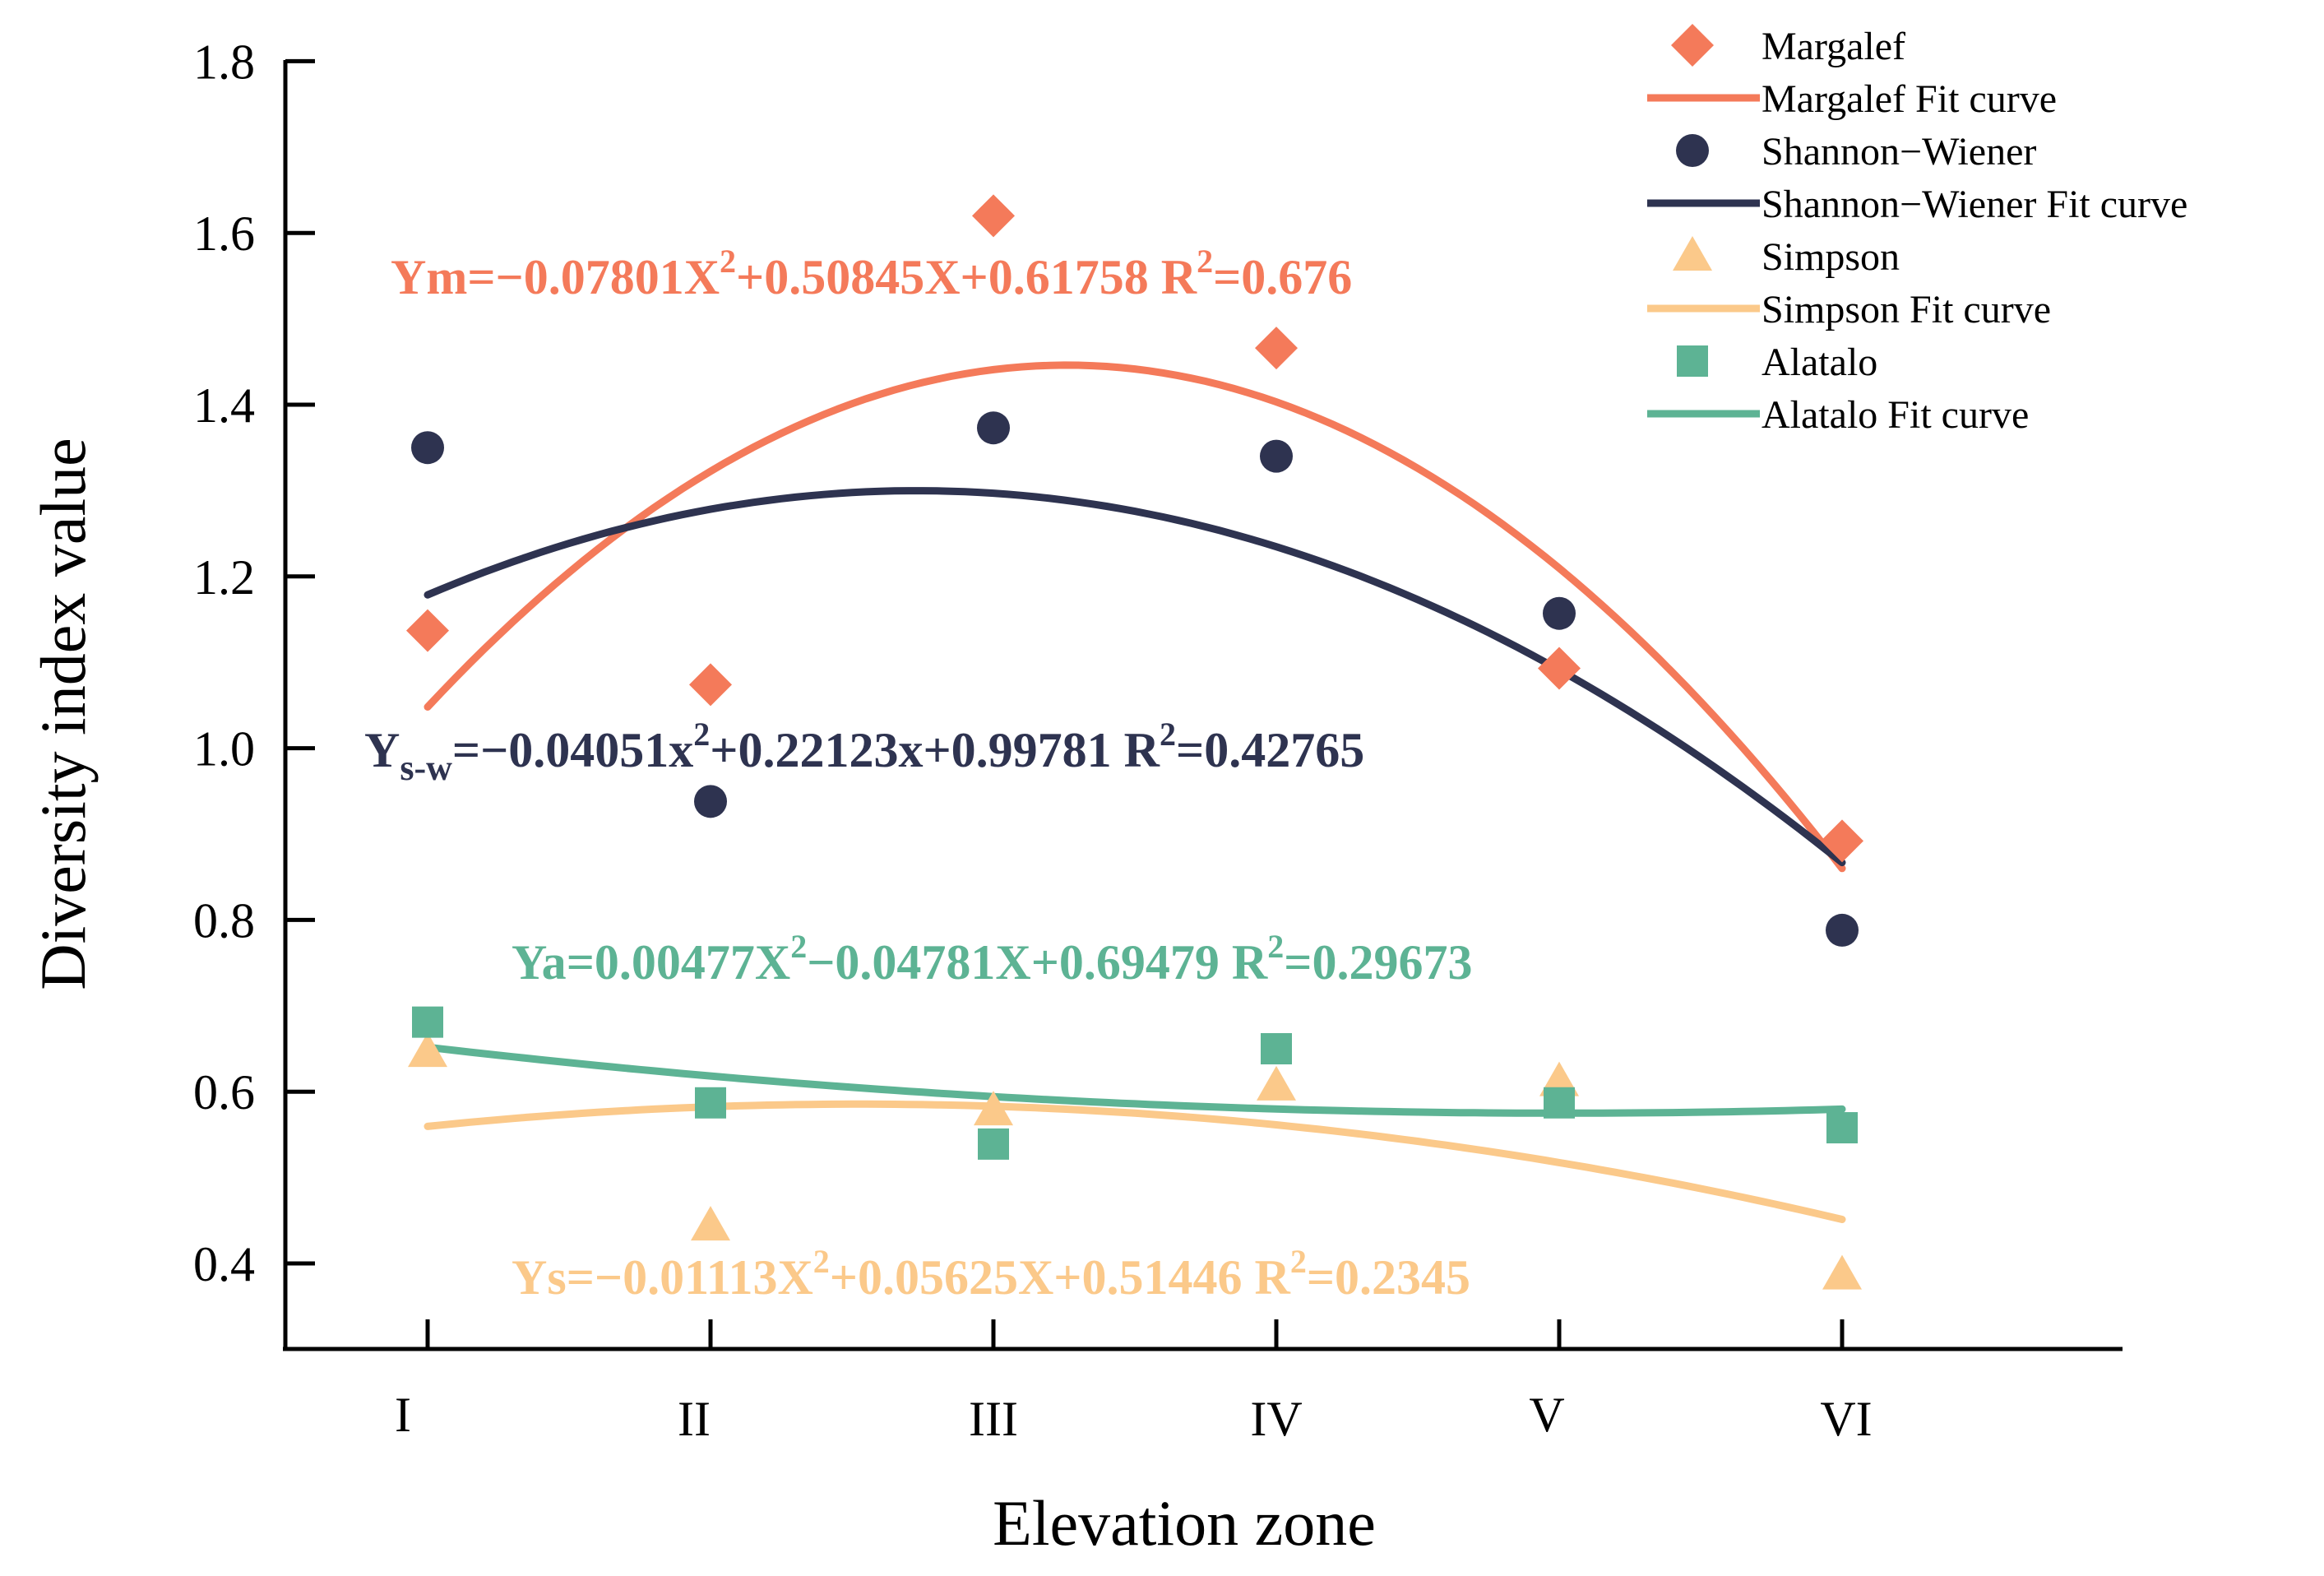  I want to click on y-tick-label: 1.6, so click(224, 233).